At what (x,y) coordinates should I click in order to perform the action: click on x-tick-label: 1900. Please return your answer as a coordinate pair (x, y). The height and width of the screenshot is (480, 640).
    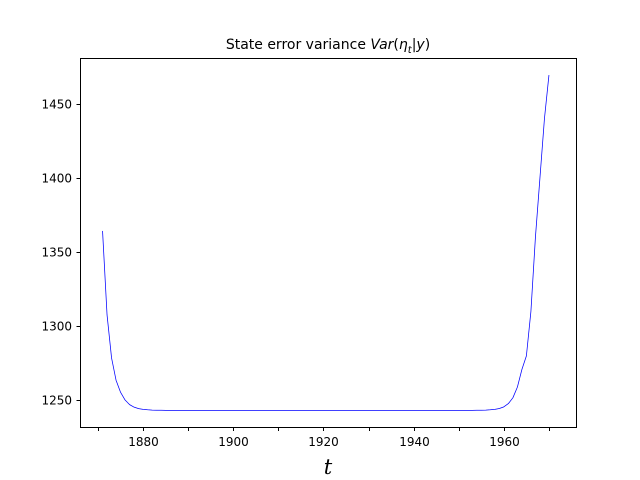
    Looking at the image, I should click on (233, 442).